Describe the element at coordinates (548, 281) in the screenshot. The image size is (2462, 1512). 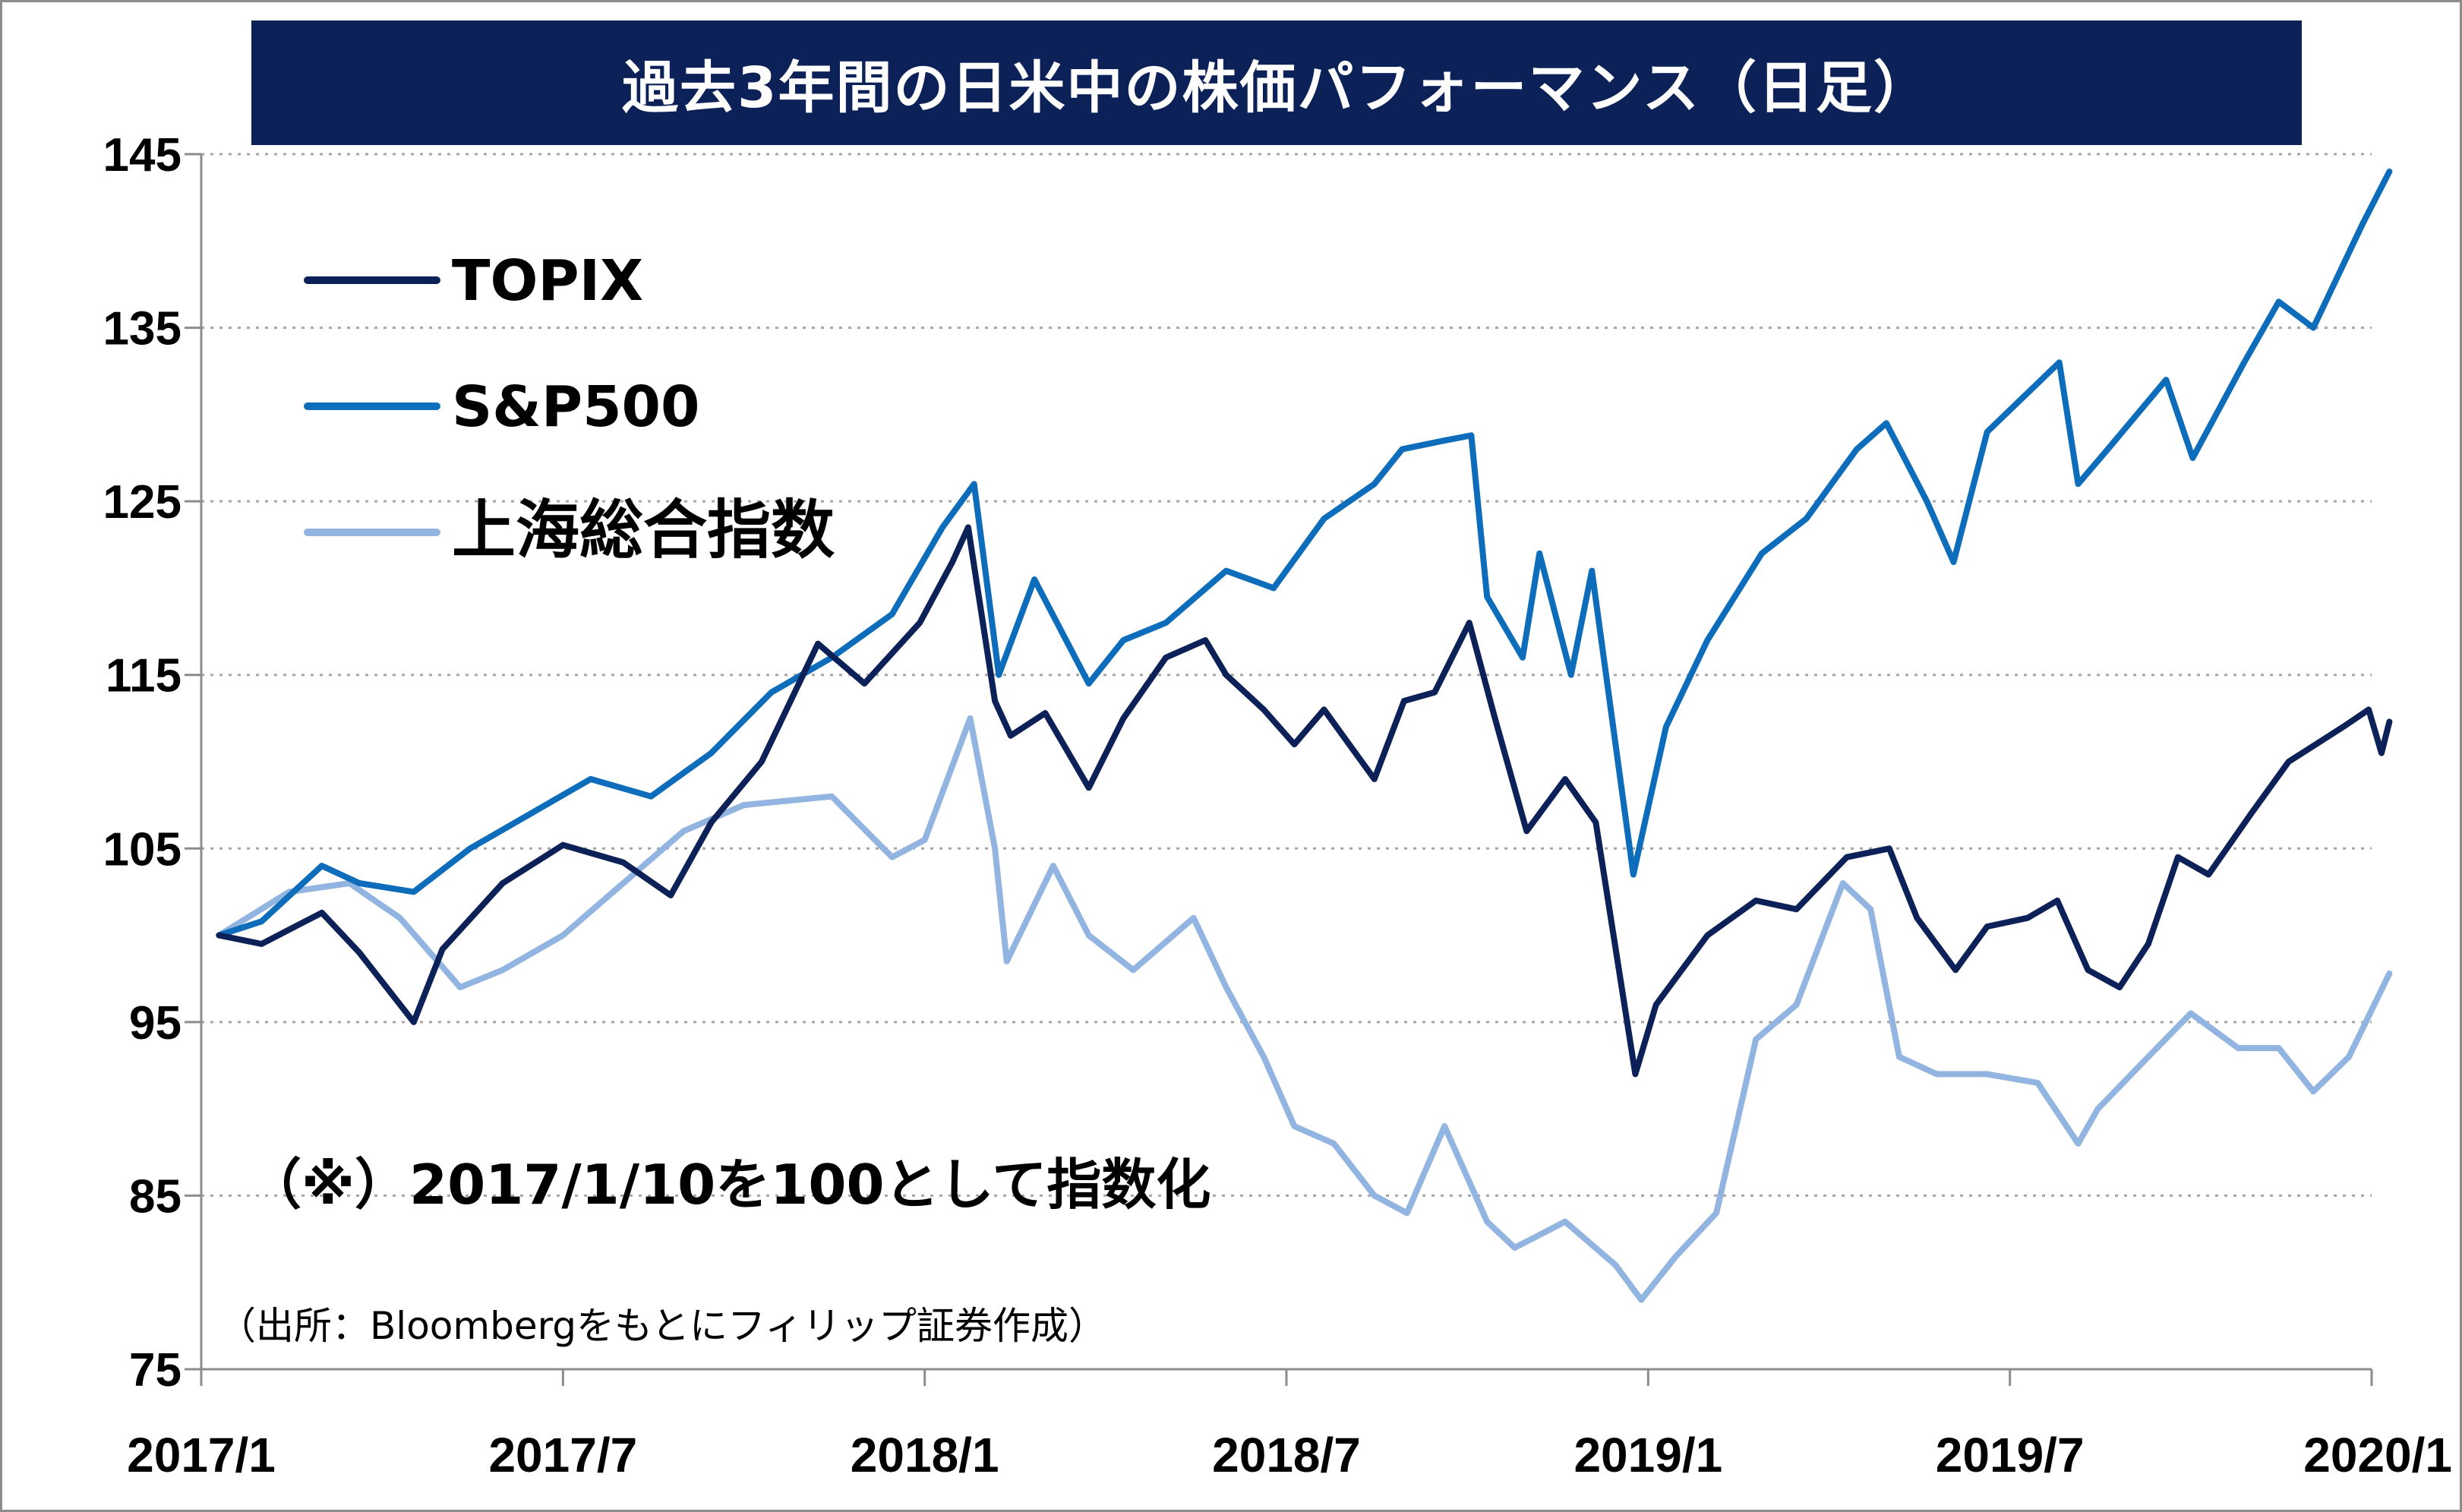
I see `legend-label-0: TOPIX` at that location.